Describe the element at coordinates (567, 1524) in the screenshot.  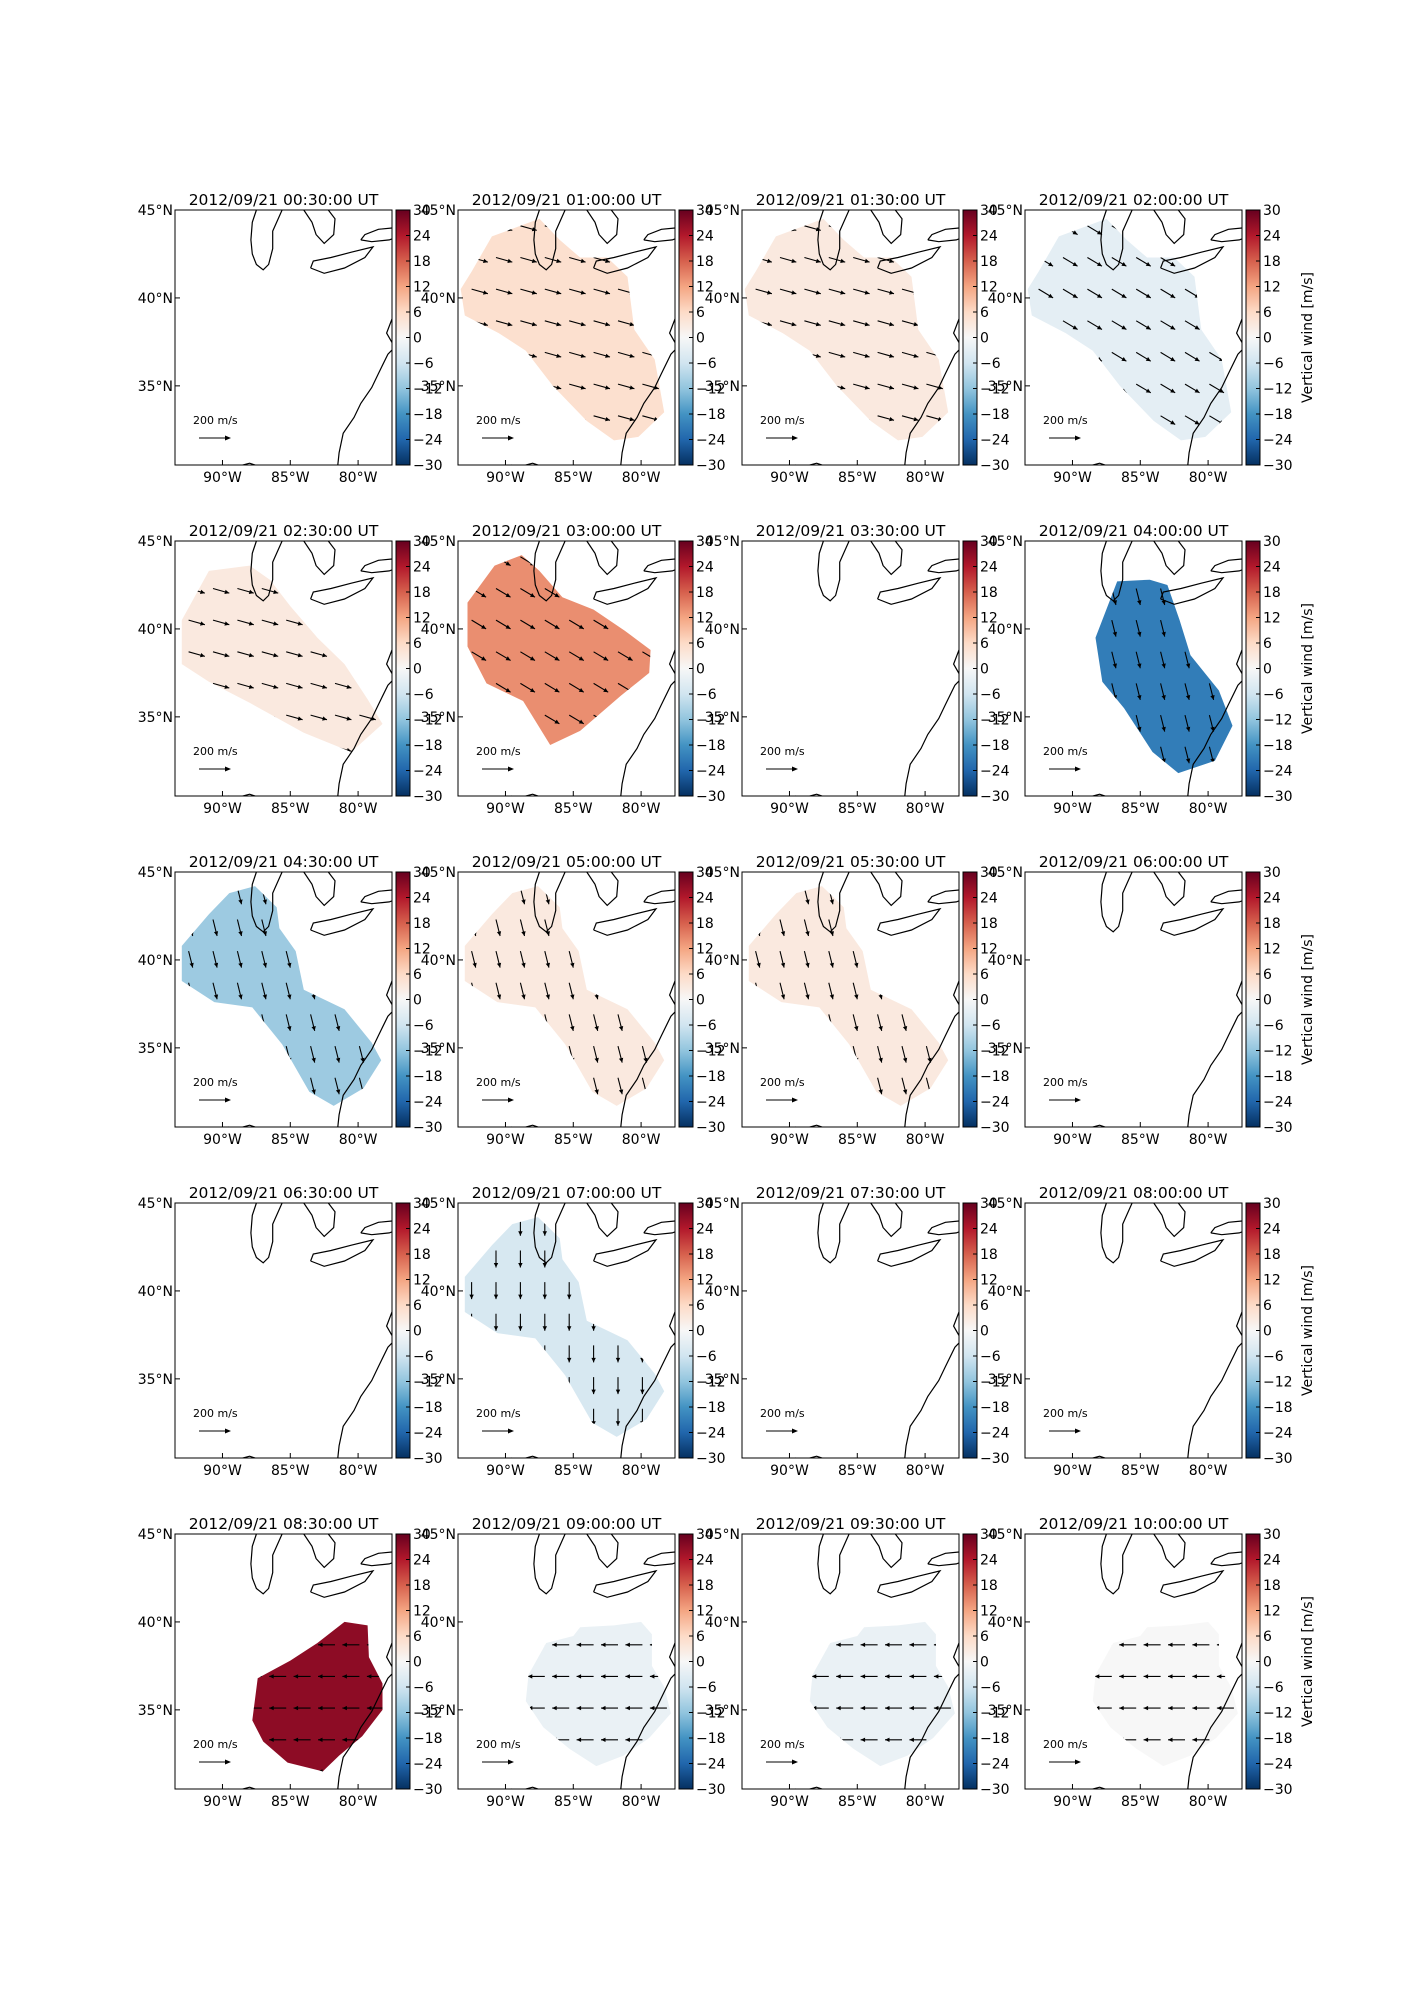
I see `panel-title: 2012/09/21 09:00:00 UT` at that location.